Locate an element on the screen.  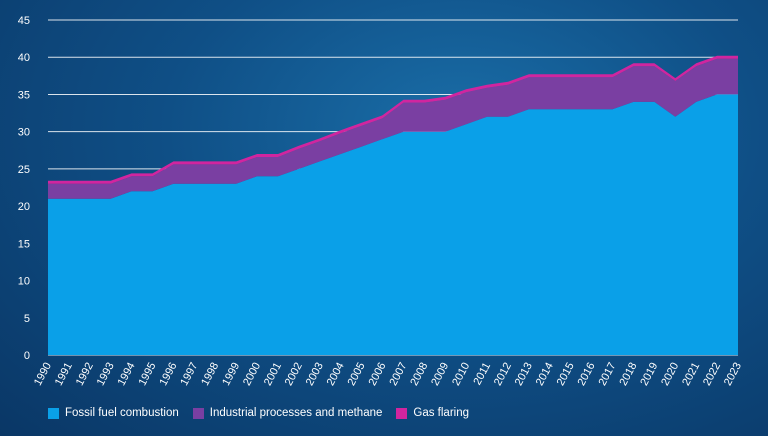
x-tick-label: 2008 is located at coordinates (419, 374).